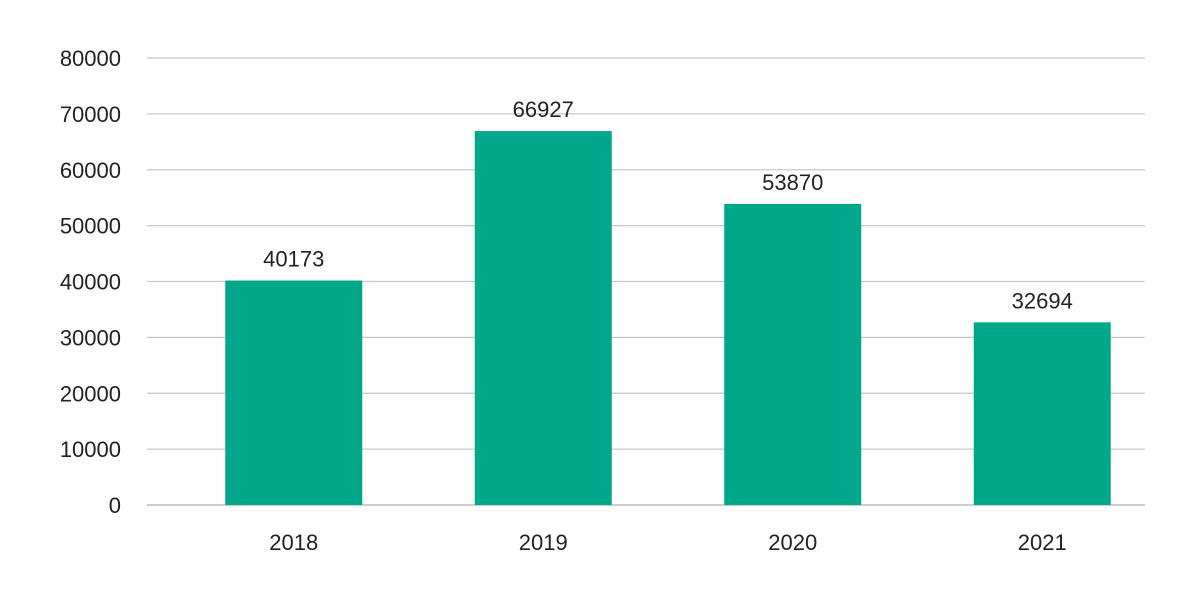 The image size is (1200, 600). Describe the element at coordinates (293, 542) in the screenshot. I see `x-tick-label-2018: 2018` at that location.